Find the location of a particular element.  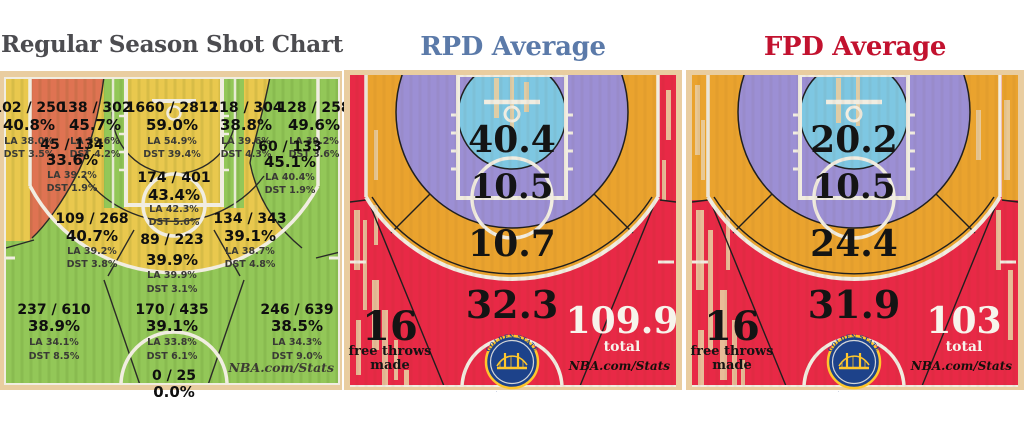

svg-text: 109 / 268 is located at coordinates (91, 219).